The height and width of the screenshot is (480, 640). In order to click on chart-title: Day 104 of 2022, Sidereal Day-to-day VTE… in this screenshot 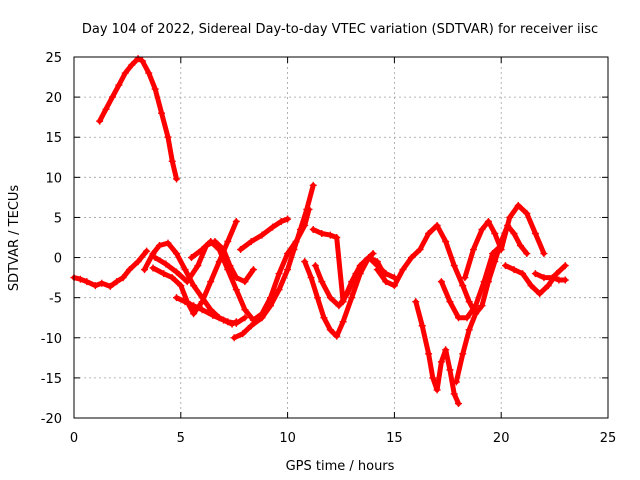, I will do `click(340, 29)`.